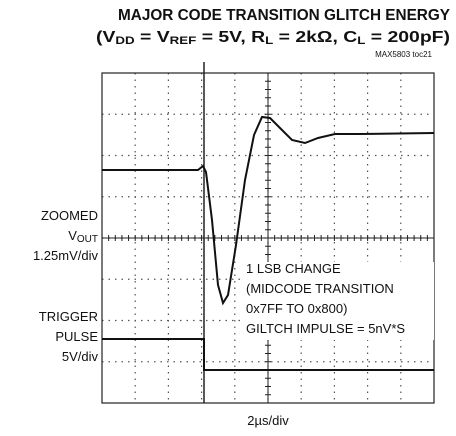 The height and width of the screenshot is (436, 456). What do you see at coordinates (320, 288) in the screenshot?
I see `annotation: (MIDCODE TRANSITION` at bounding box center [320, 288].